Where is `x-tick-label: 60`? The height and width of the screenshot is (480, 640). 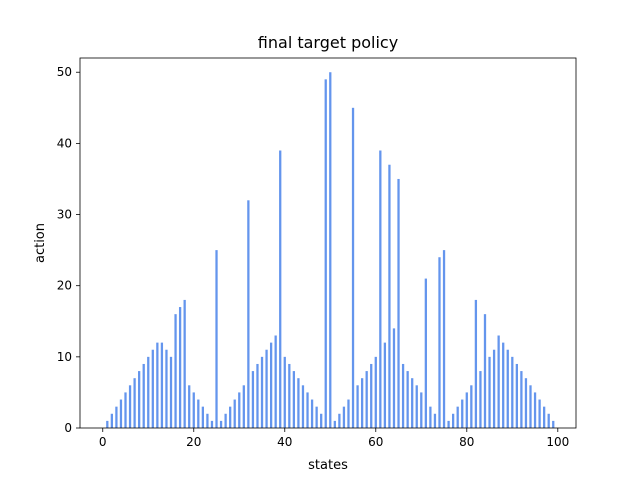 x-tick-label: 60 is located at coordinates (375, 442).